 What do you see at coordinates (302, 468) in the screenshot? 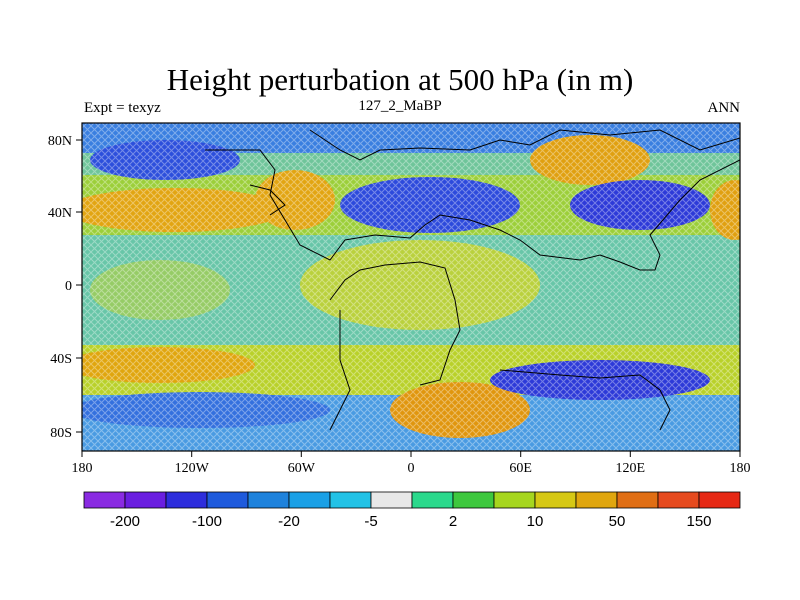
I see `lon-tick-60w: 60W` at bounding box center [302, 468].